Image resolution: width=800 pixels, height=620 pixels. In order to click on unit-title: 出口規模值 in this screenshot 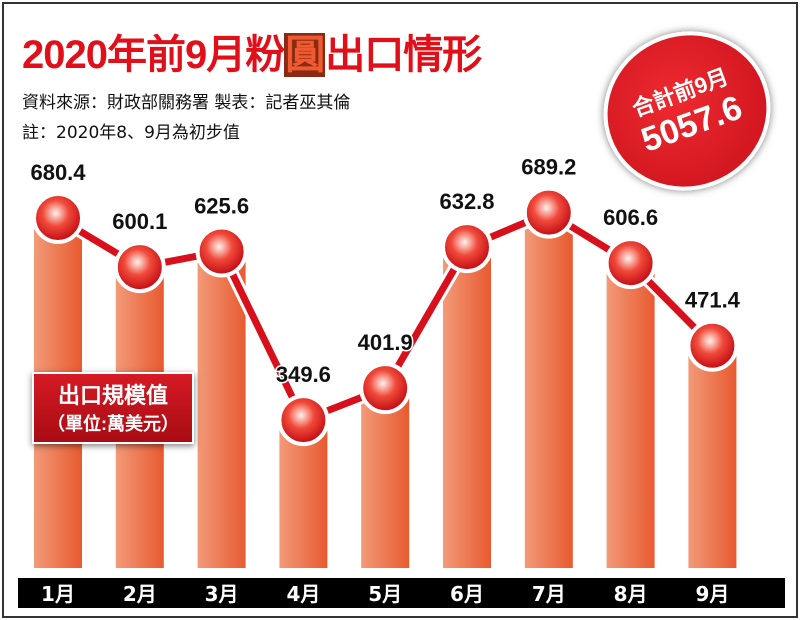, I will do `click(112, 395)`.